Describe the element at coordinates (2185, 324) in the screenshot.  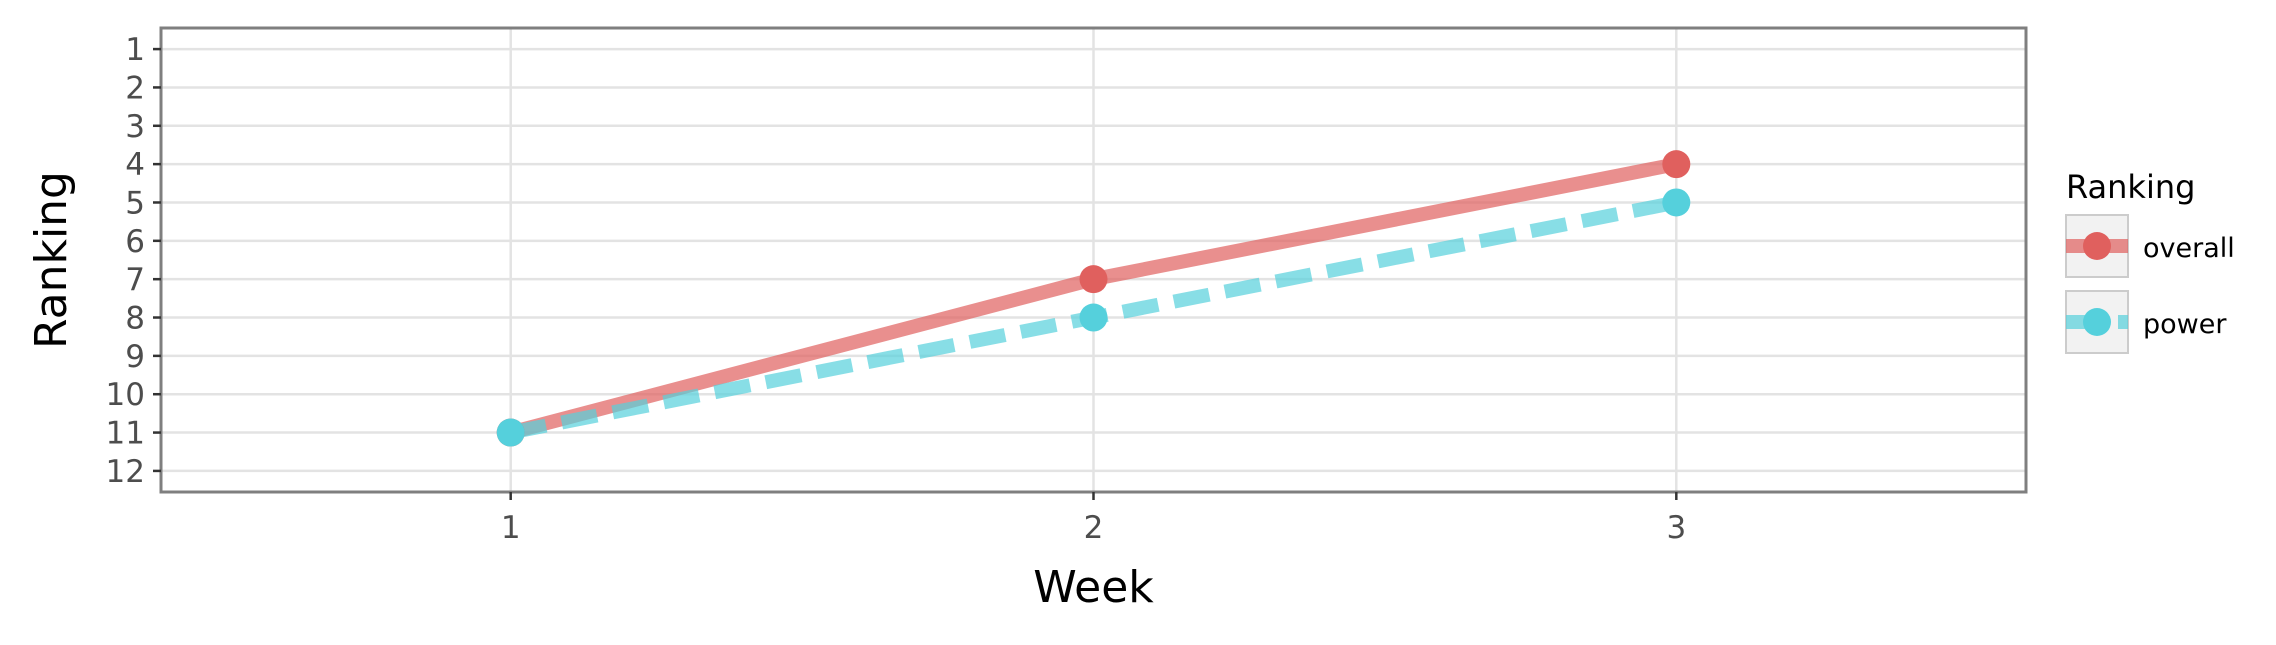
I see `legend-label-power: power` at that location.